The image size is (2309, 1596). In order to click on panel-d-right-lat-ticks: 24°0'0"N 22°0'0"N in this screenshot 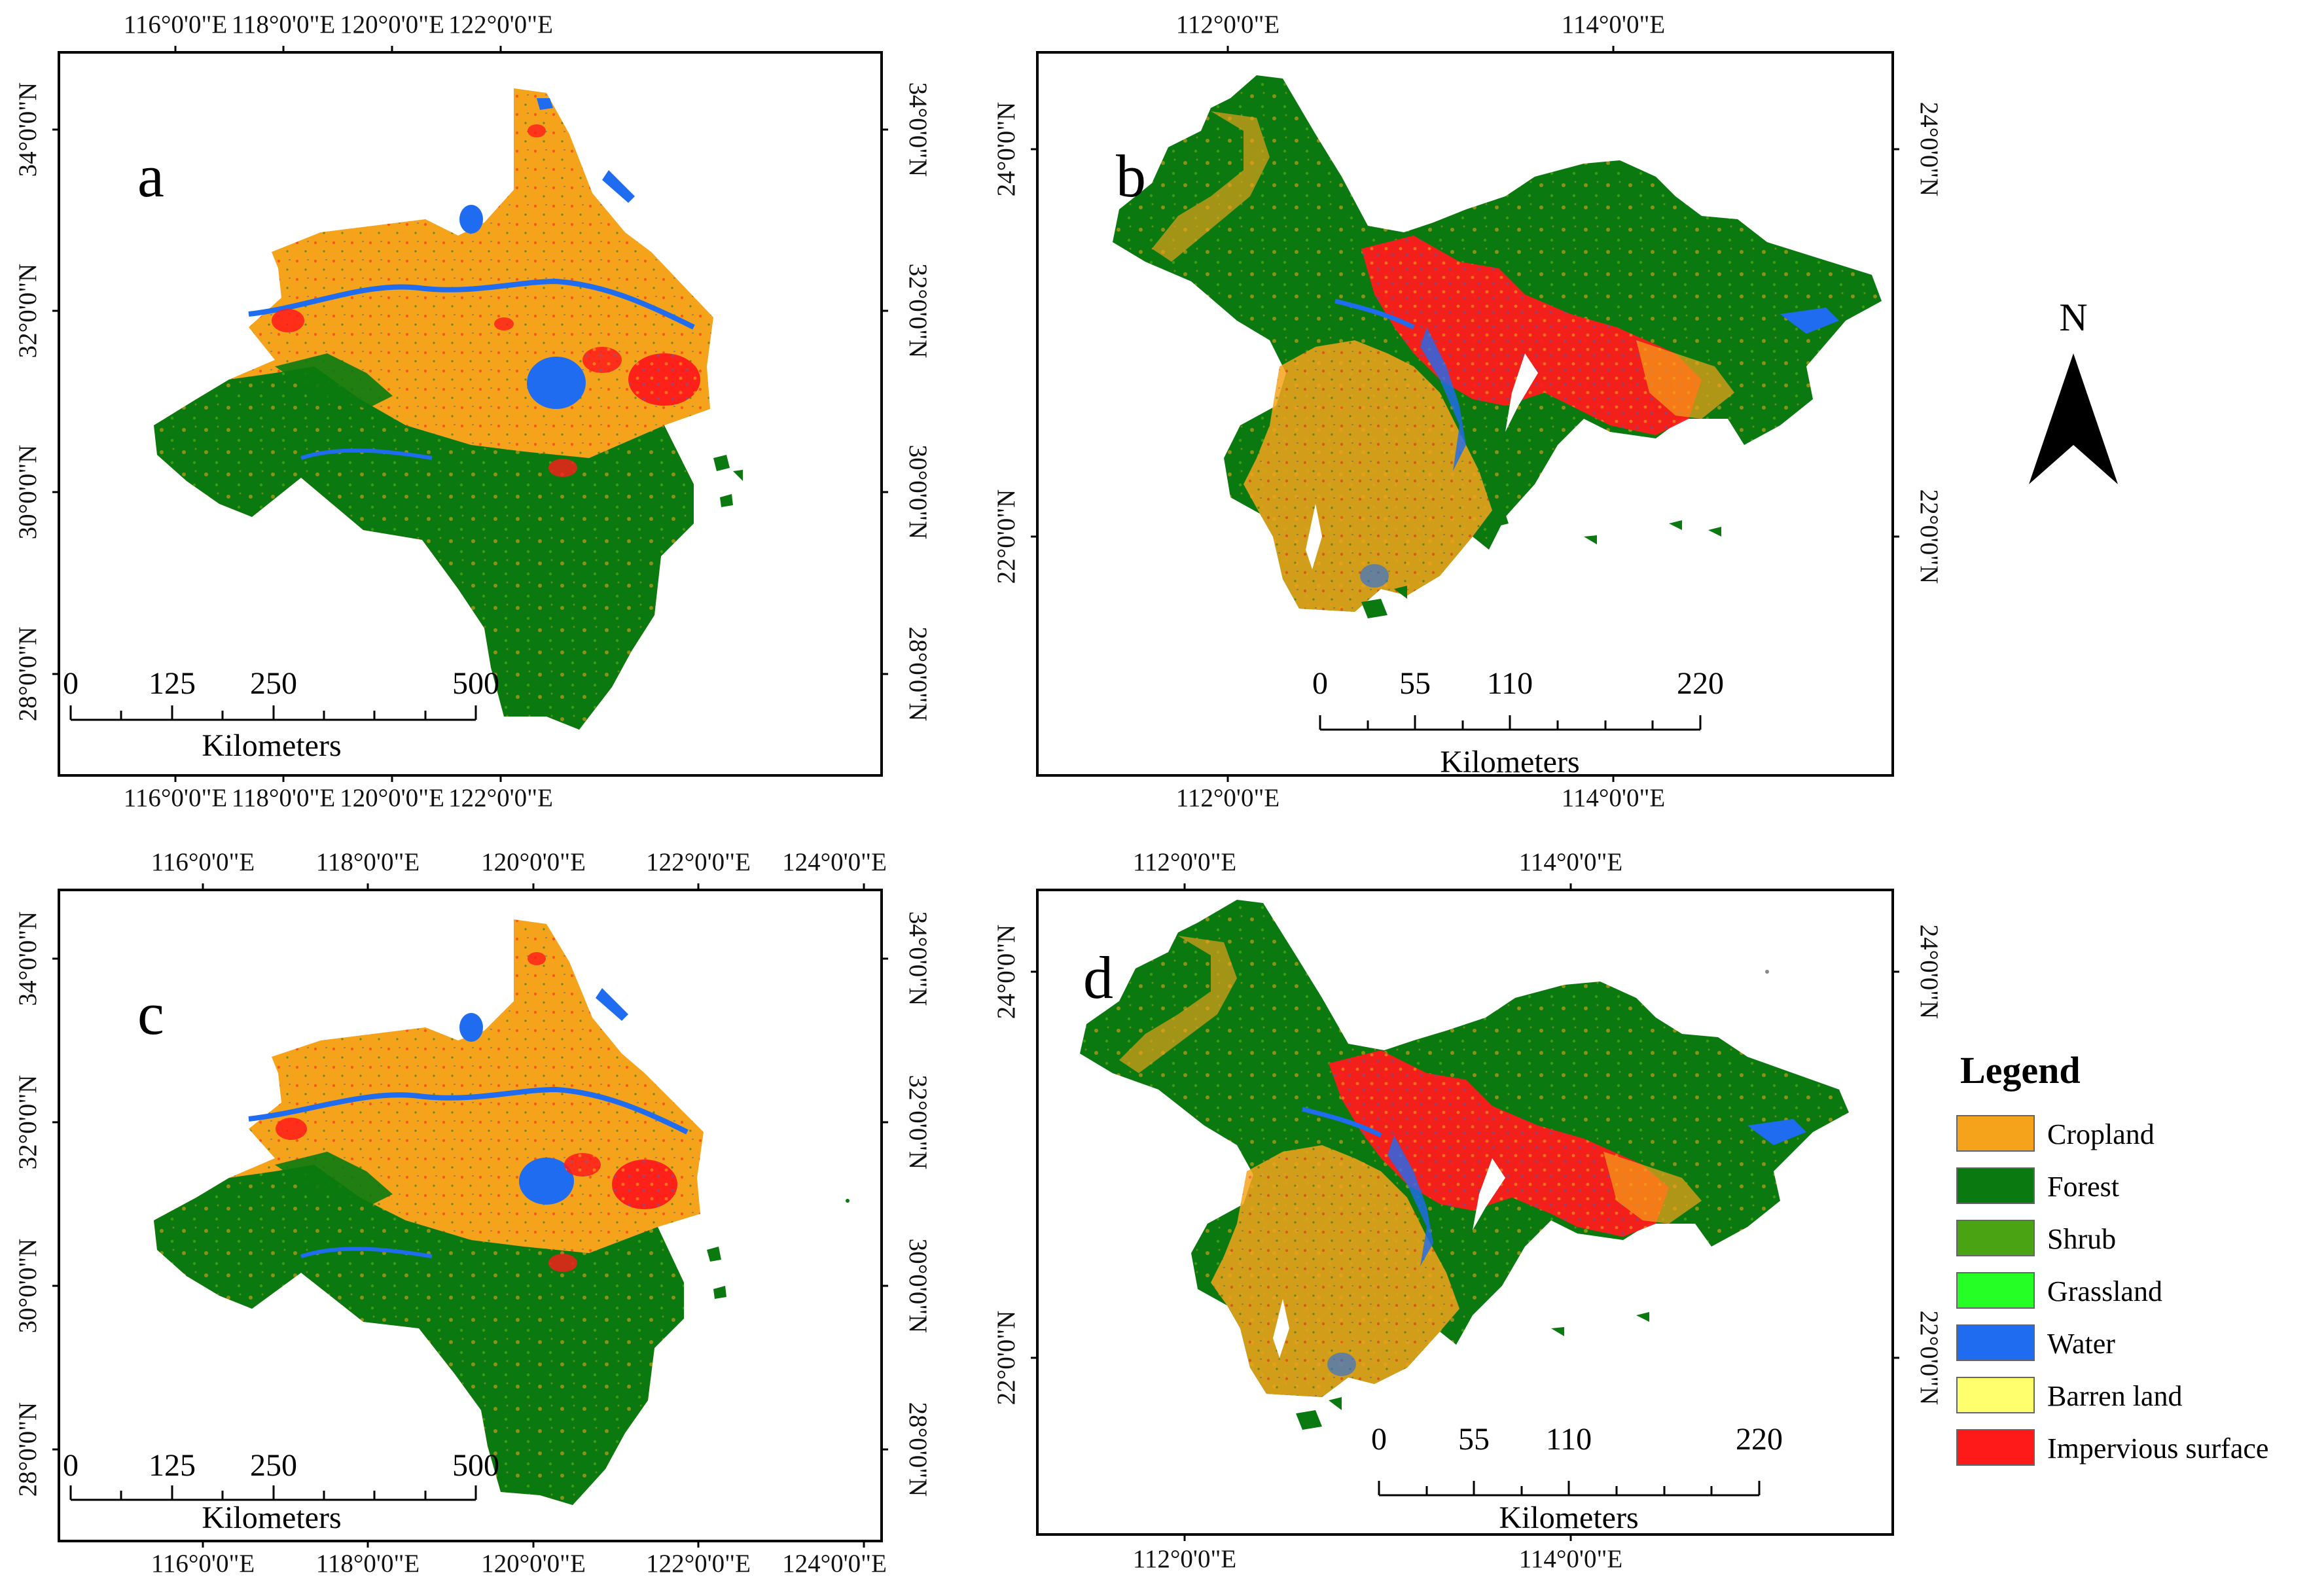, I will do `click(1918, 1165)`.